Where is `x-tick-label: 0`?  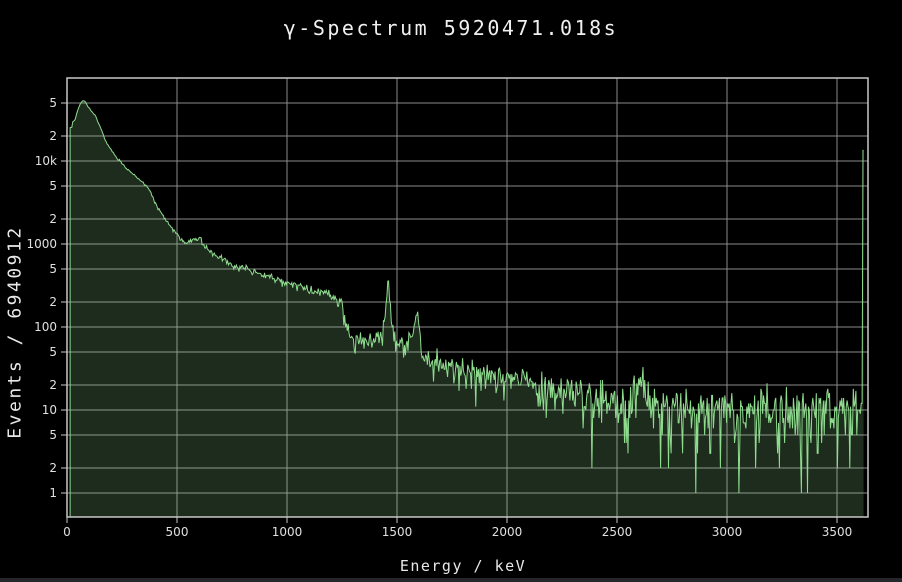
x-tick-label: 0 is located at coordinates (67, 532).